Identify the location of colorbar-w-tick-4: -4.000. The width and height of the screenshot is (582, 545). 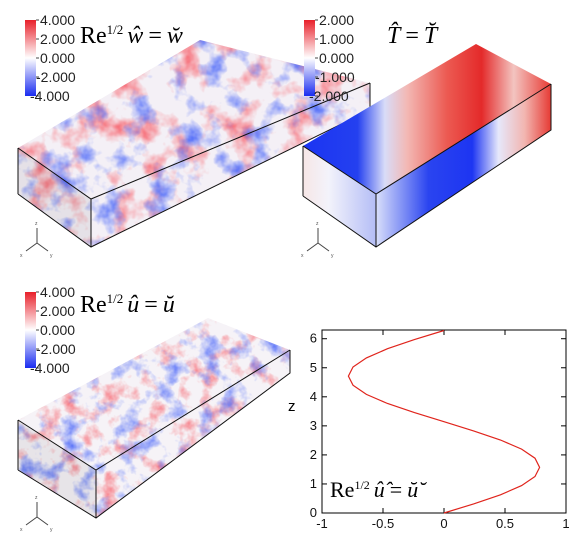
(50, 96).